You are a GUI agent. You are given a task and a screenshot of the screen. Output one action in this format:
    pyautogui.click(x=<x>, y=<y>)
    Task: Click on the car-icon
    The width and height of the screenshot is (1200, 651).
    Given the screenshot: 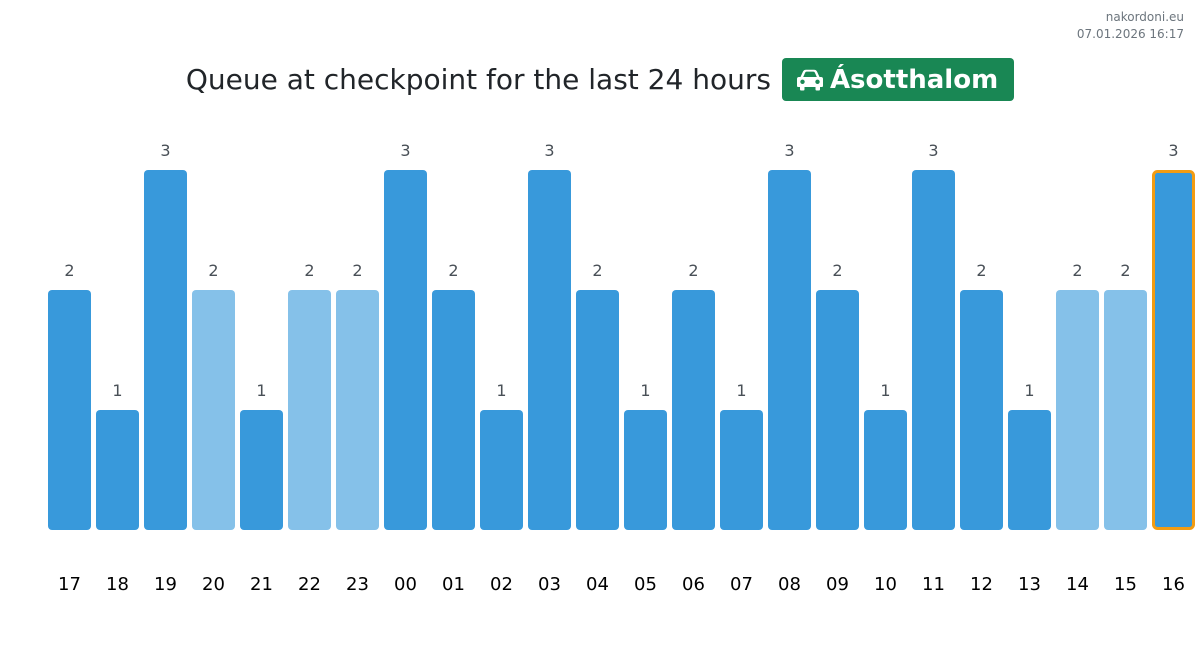 What is the action you would take?
    pyautogui.click(x=809, y=79)
    